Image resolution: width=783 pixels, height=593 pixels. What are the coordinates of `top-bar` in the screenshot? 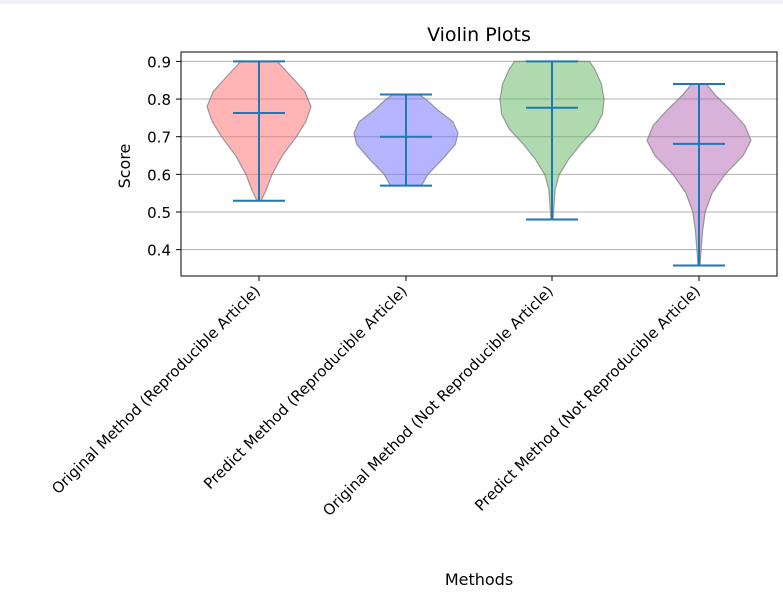 It's located at (391, 2).